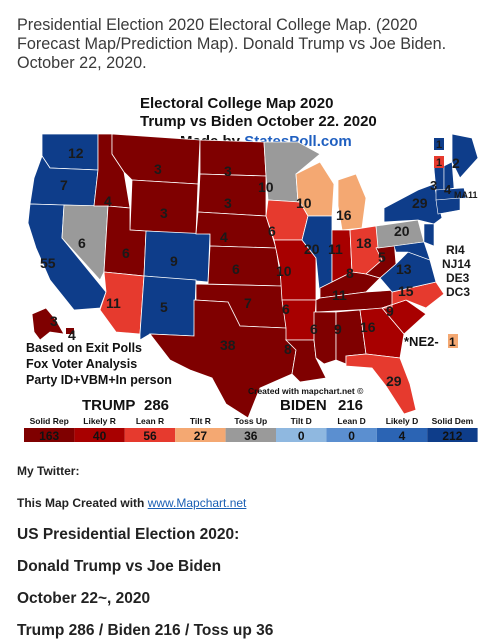 This screenshot has height=644, width=483. What do you see at coordinates (72, 335) in the screenshot?
I see `label-hi: 4` at bounding box center [72, 335].